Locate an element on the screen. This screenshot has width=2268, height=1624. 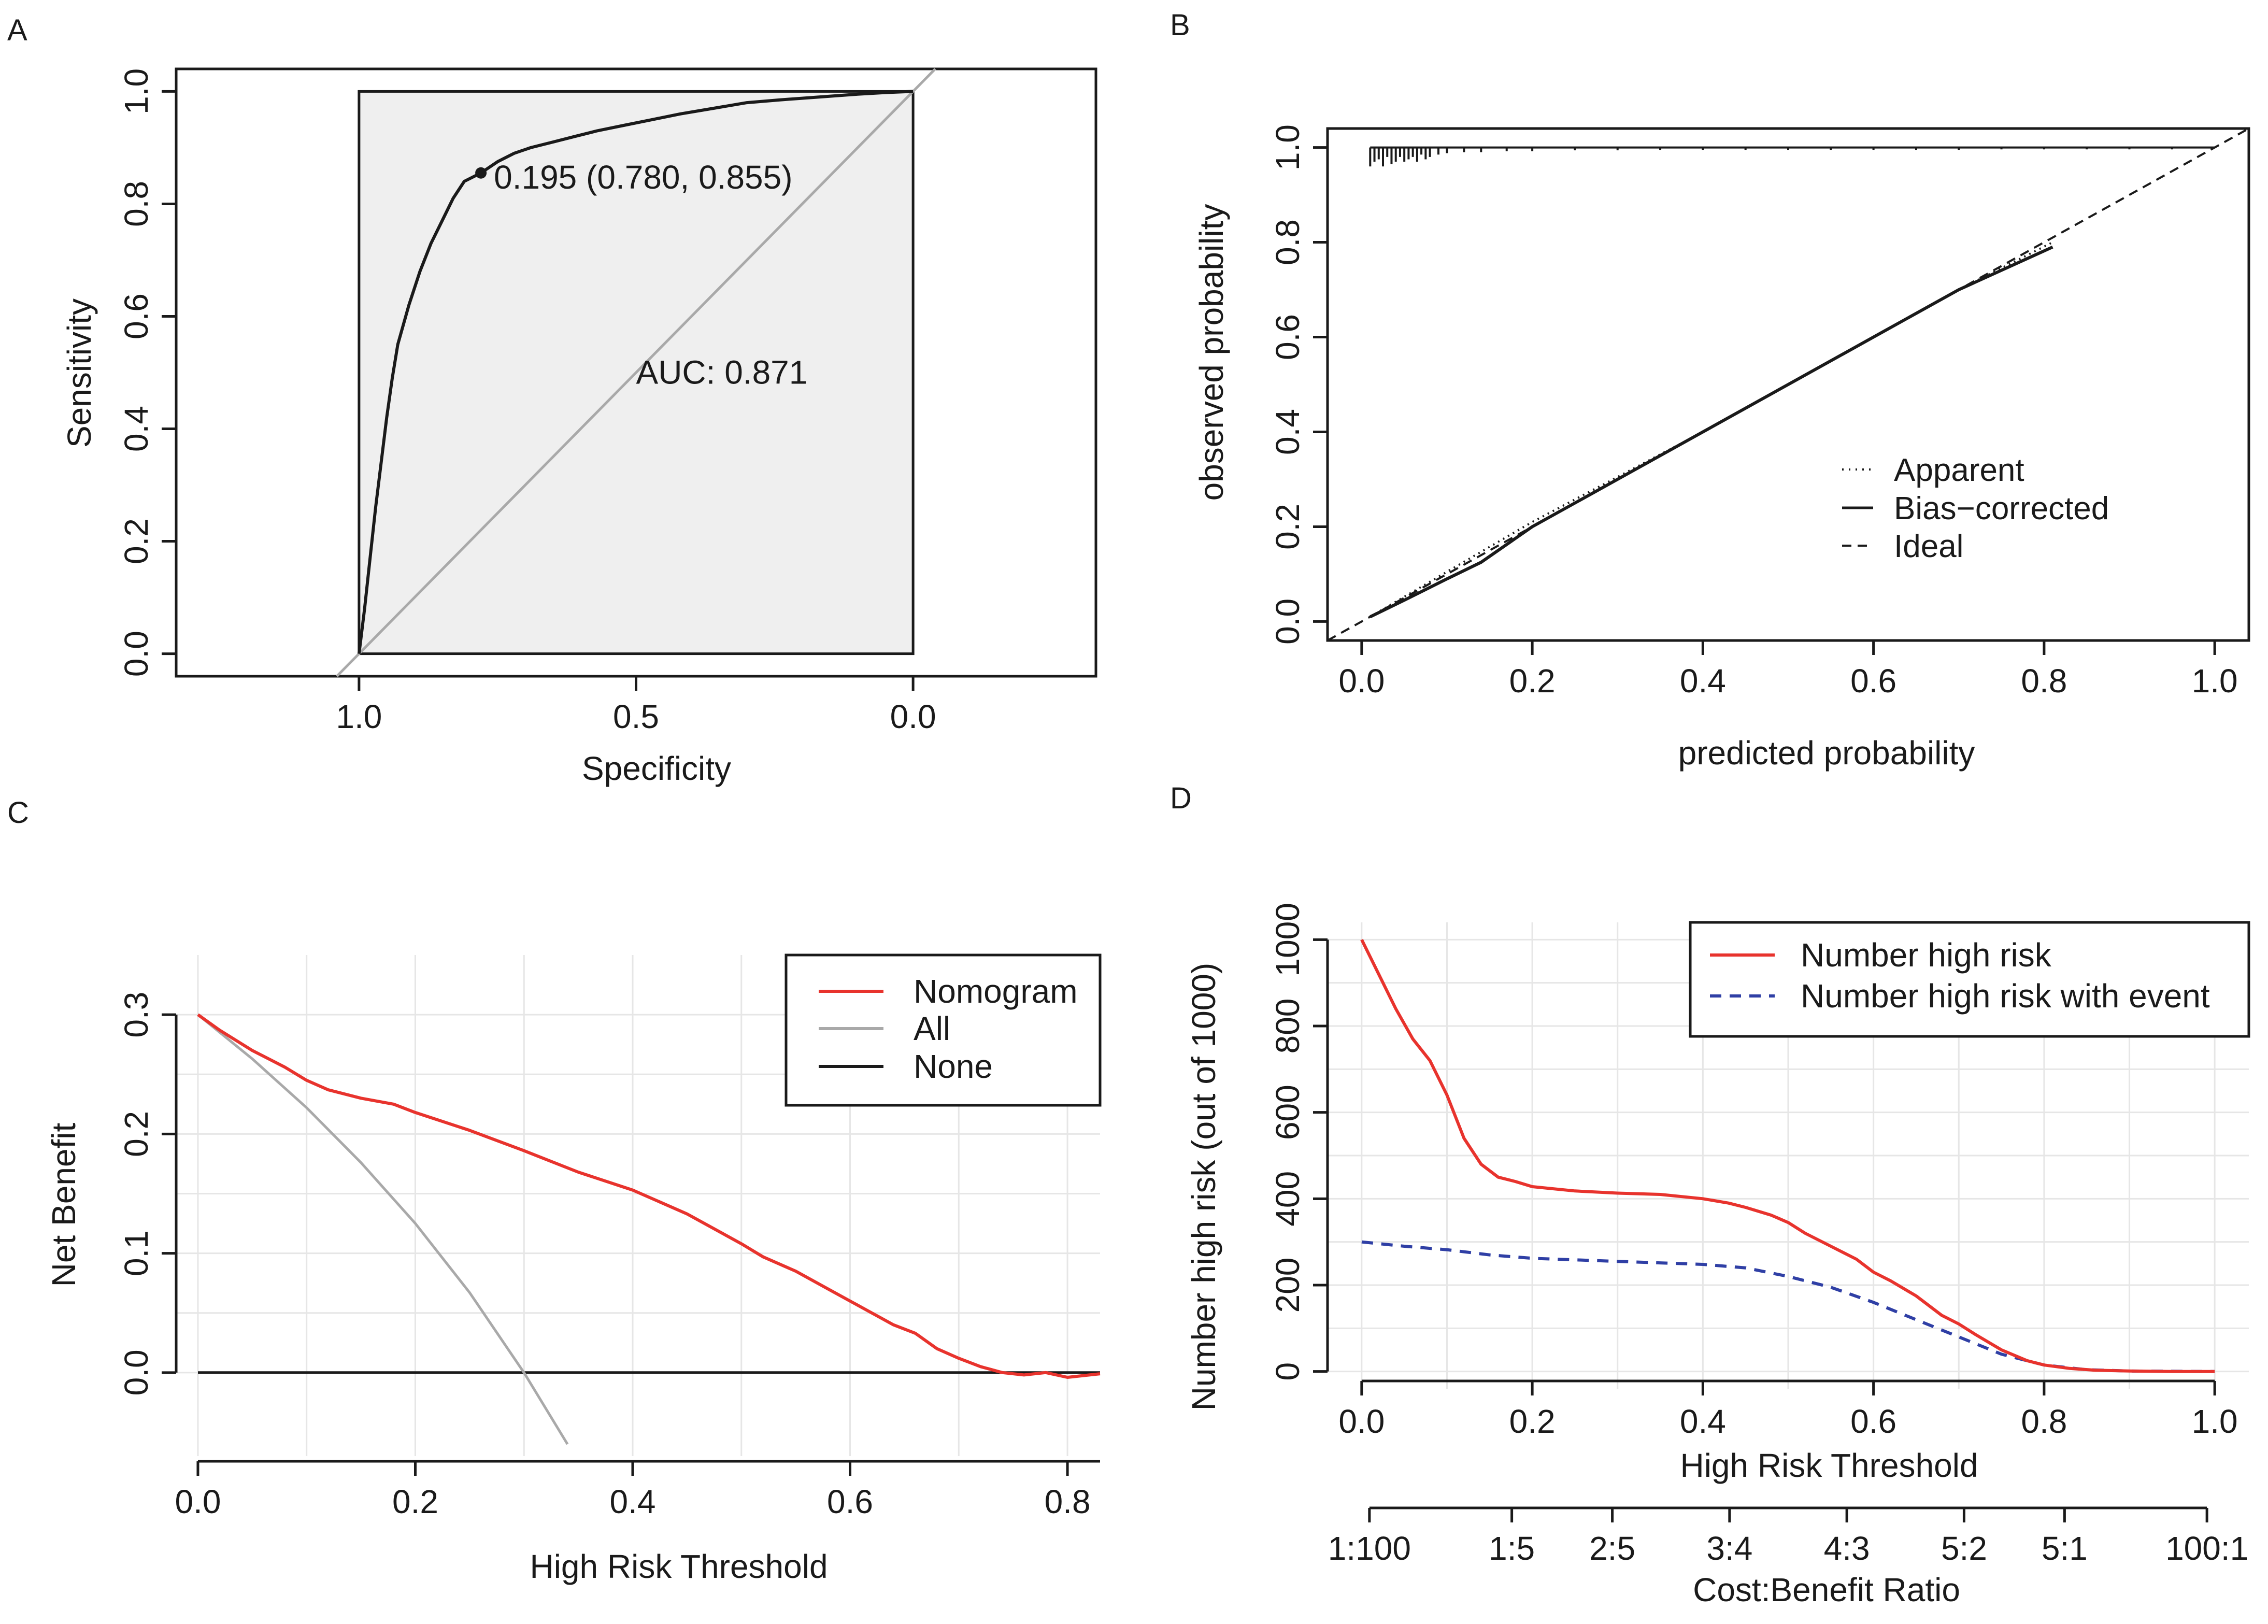
auc-label: AUC: 0.871 is located at coordinates (722, 373).